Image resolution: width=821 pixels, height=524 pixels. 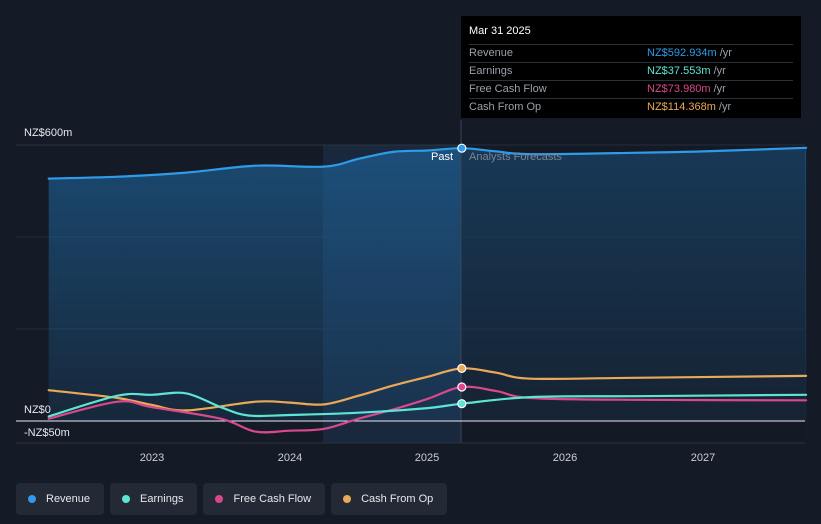 I want to click on series-line-revenue, so click(x=427, y=163).